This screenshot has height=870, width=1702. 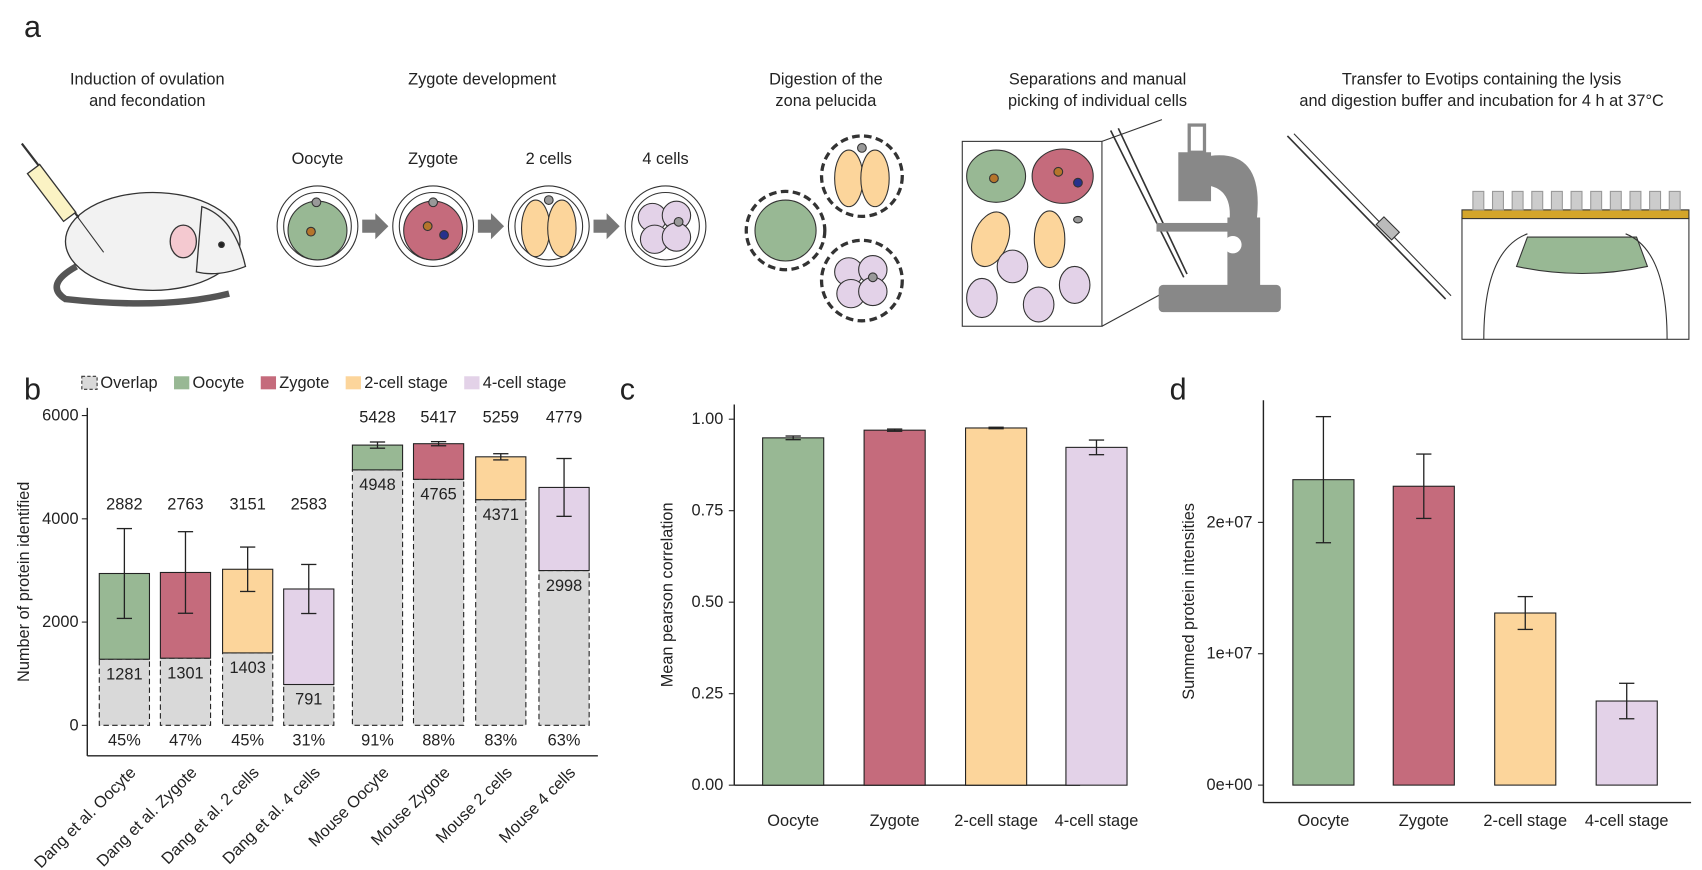 I want to click on percent-label: 83%, so click(x=500, y=741).